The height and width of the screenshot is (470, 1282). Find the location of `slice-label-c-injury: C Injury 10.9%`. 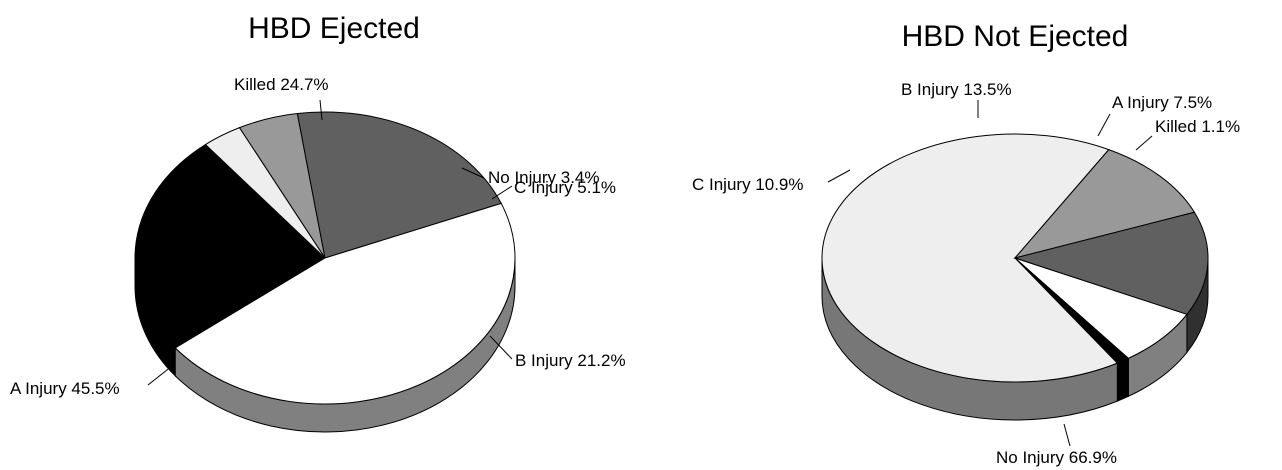

slice-label-c-injury: C Injury 10.9% is located at coordinates (748, 184).